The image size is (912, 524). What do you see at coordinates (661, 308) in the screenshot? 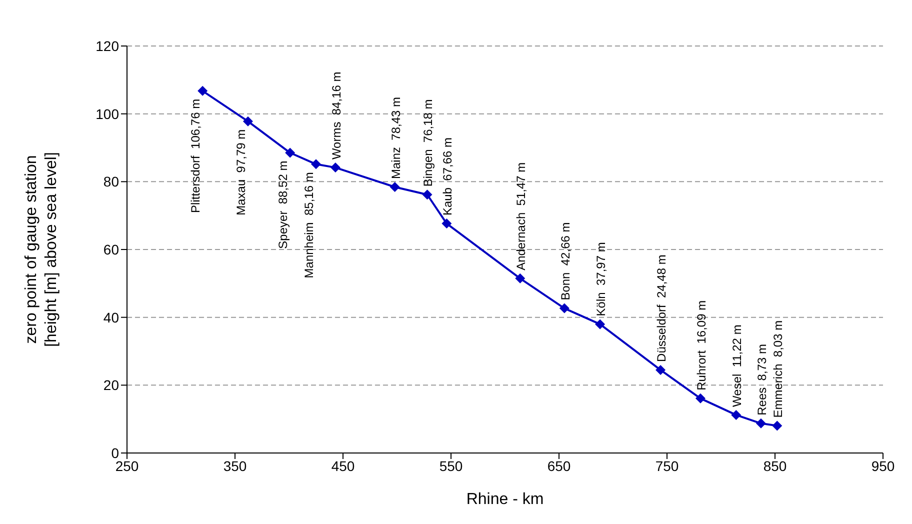
I see `data-label: Düsseldorf 24,48 m` at bounding box center [661, 308].